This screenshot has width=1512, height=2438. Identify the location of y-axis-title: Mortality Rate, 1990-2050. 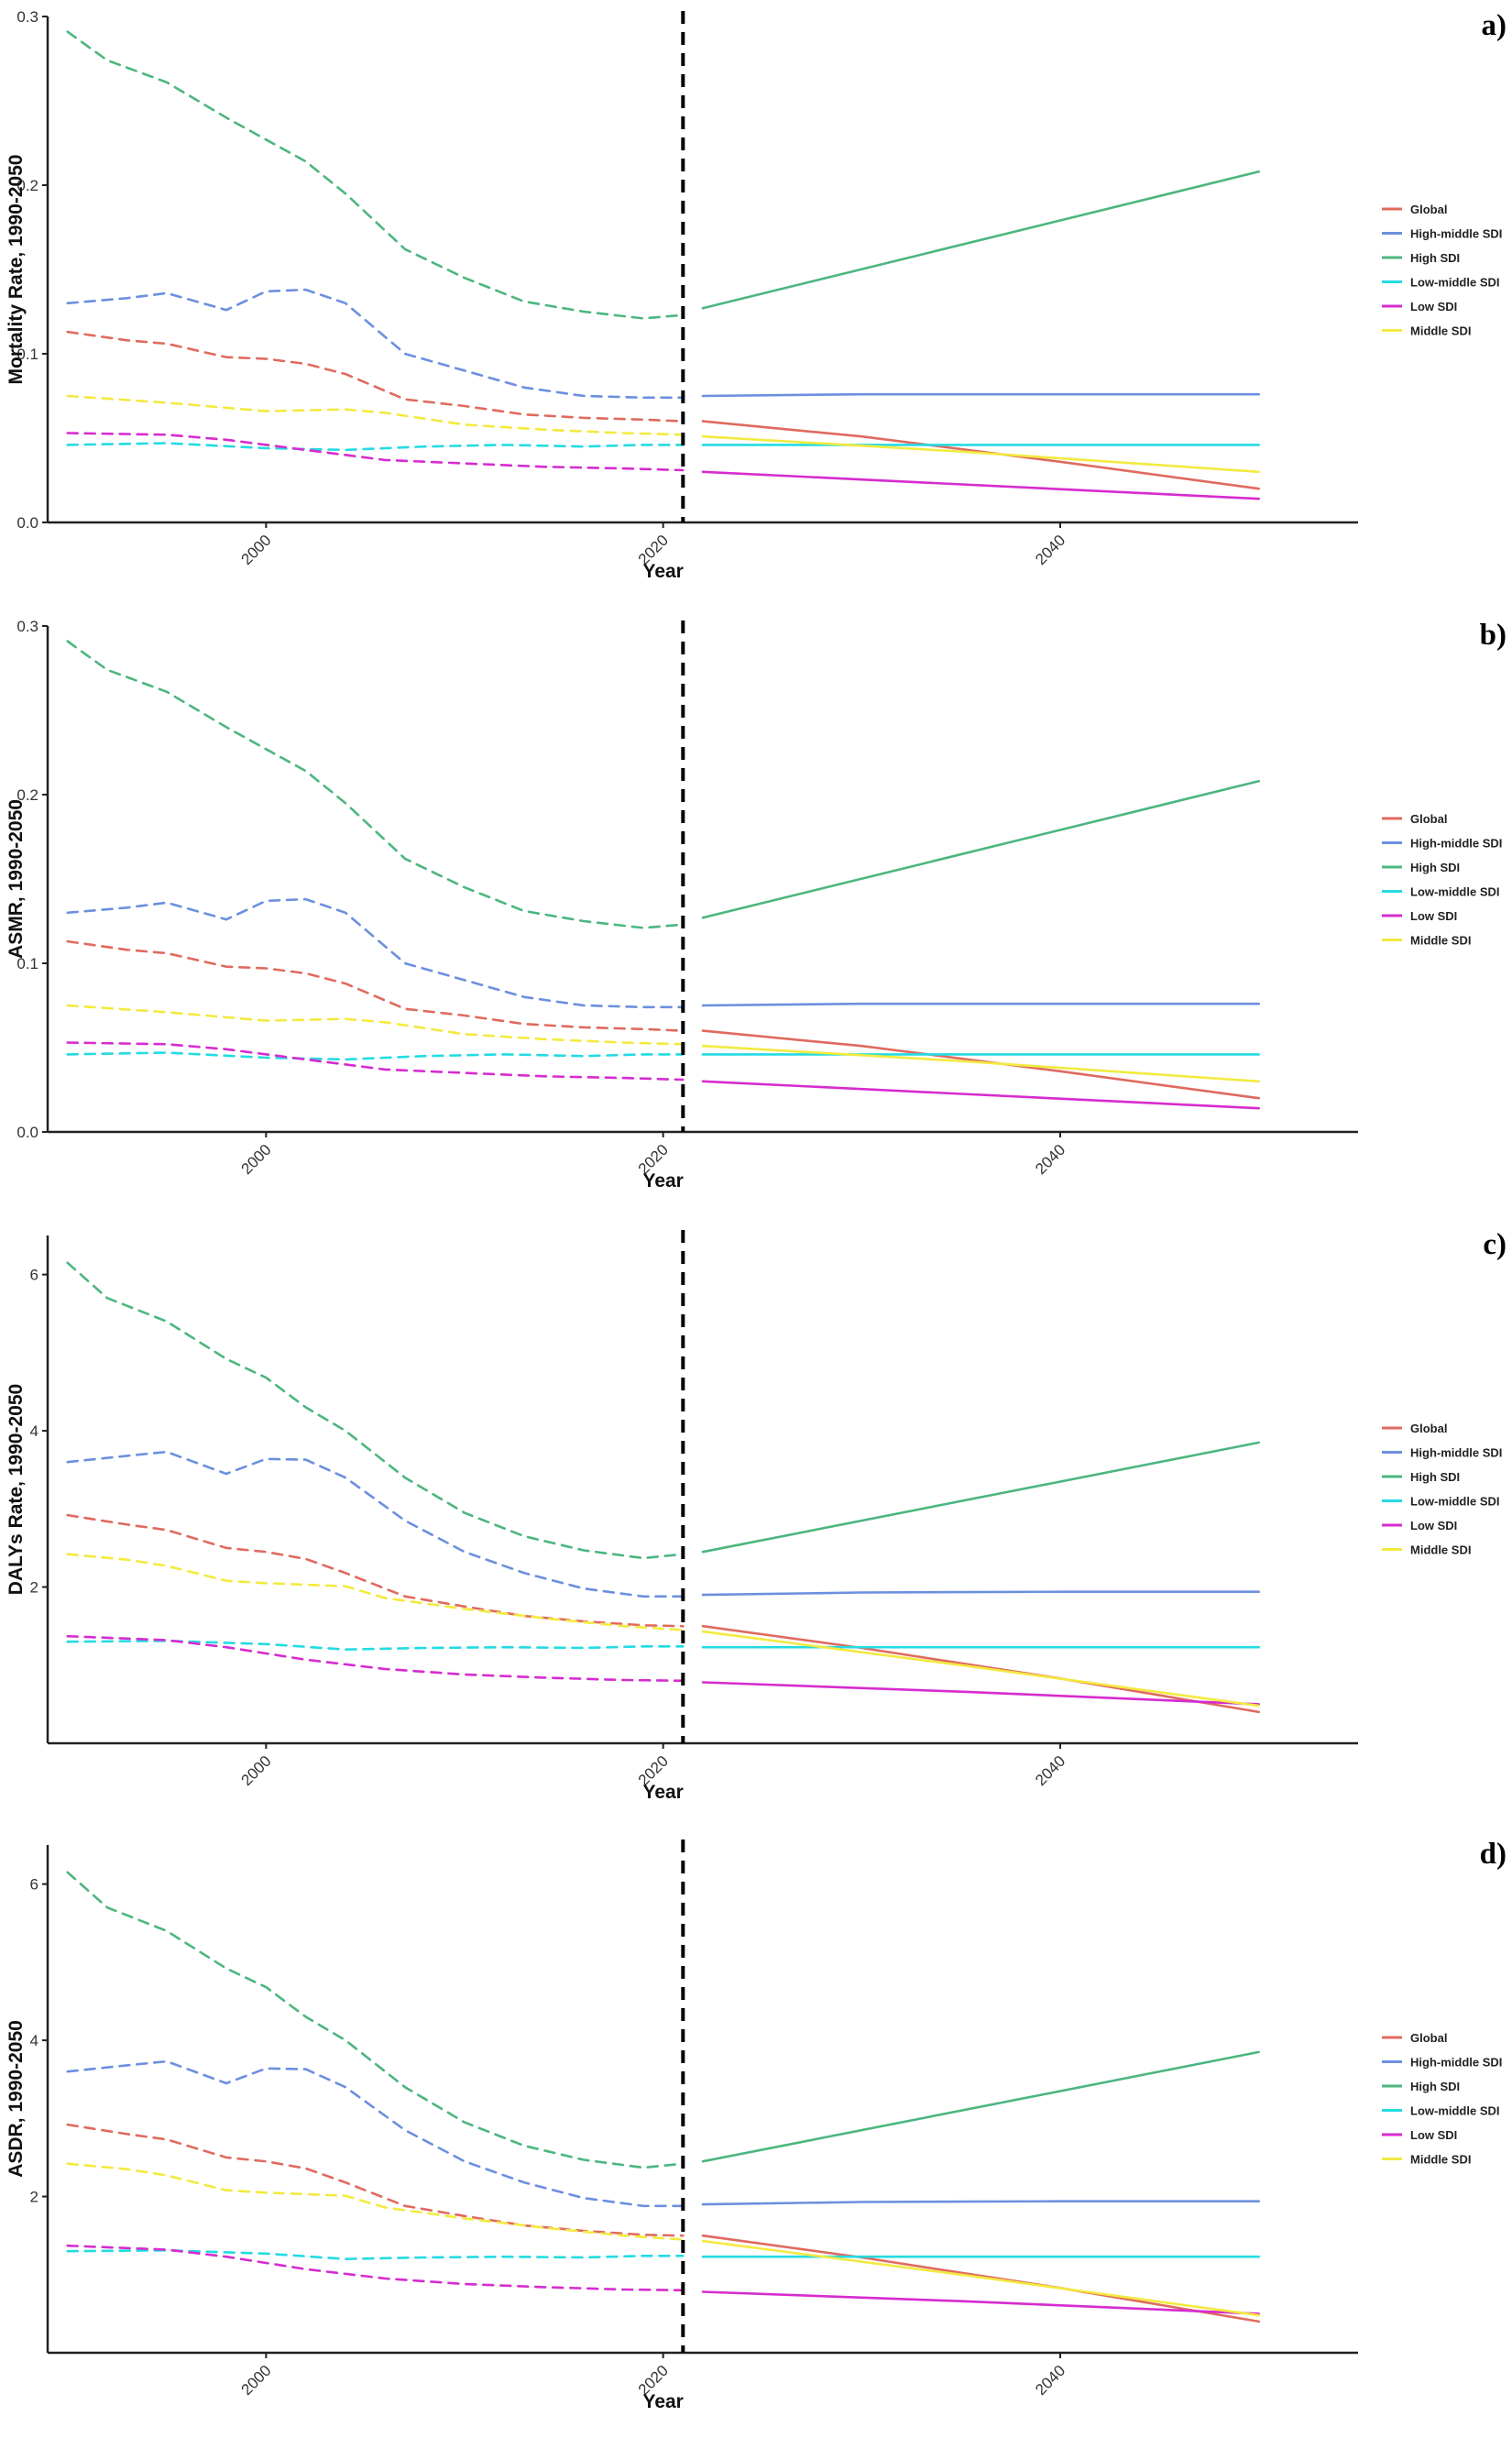
(16, 270).